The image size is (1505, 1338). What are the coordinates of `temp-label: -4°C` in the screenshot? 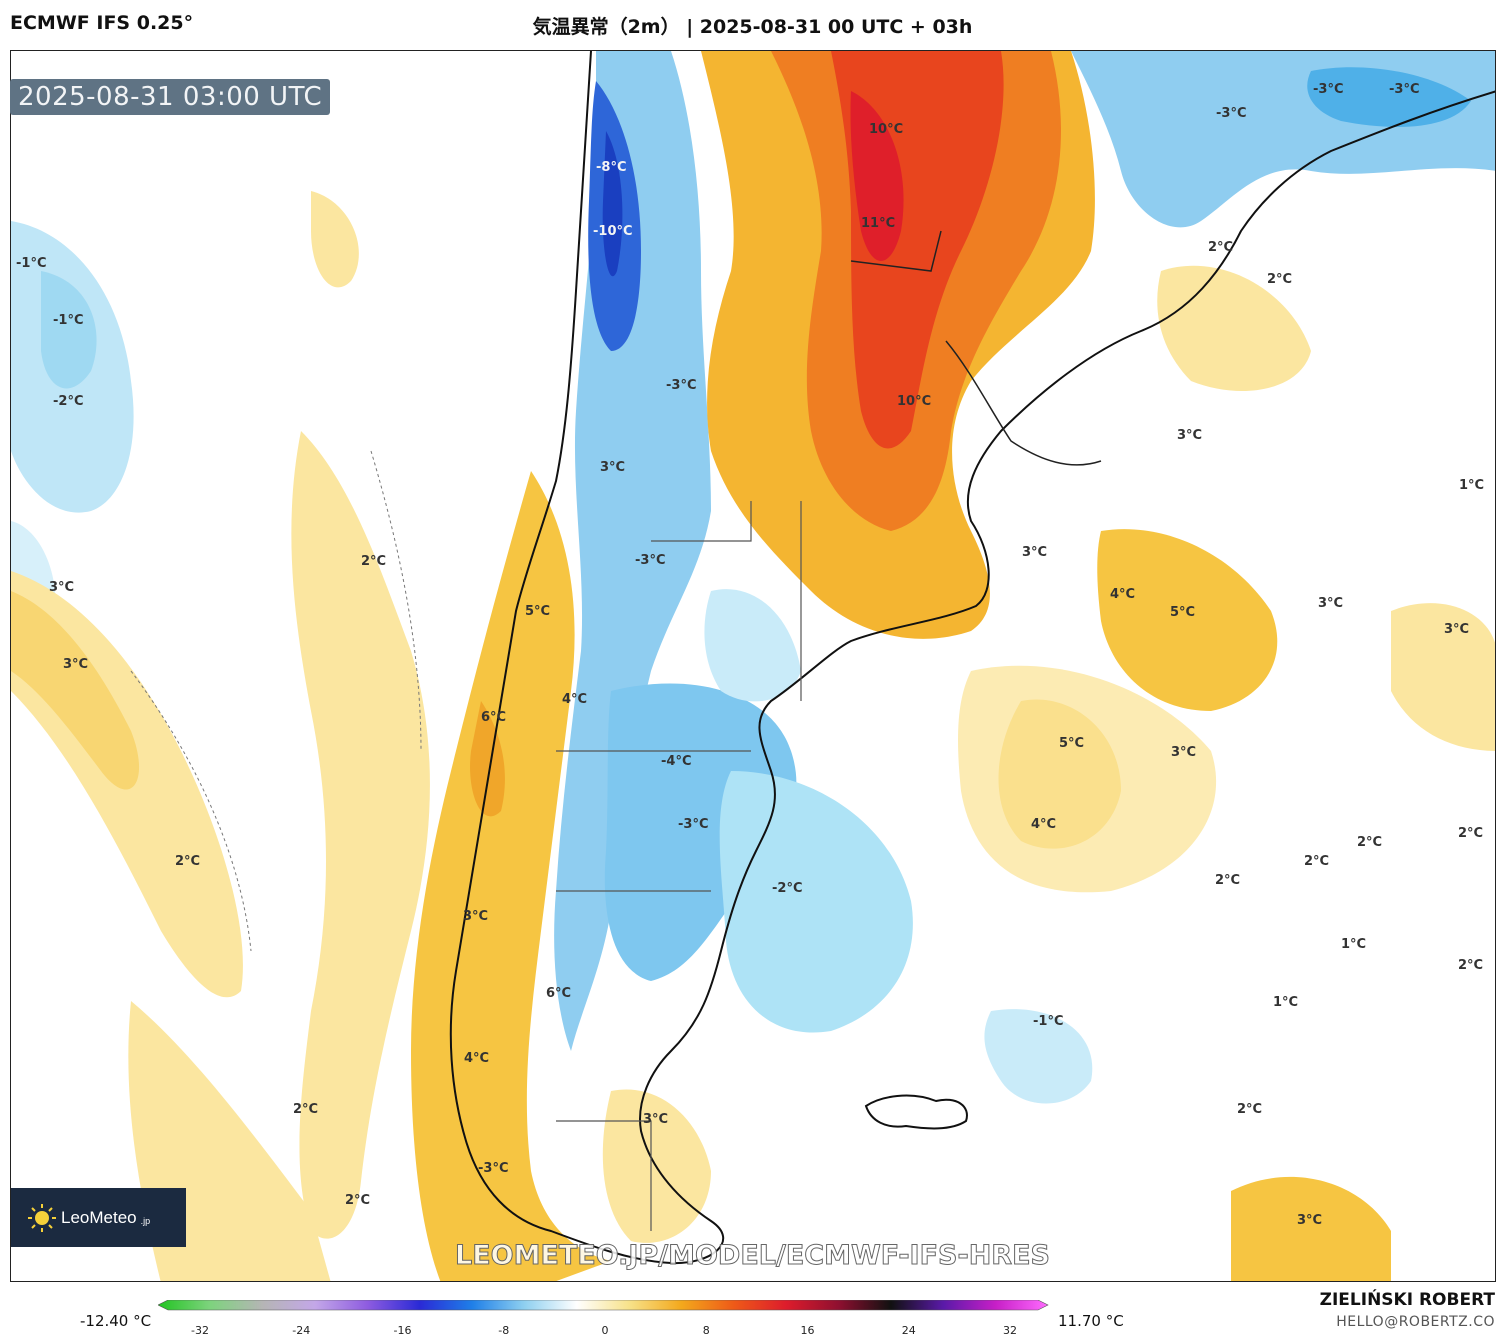 It's located at (676, 761).